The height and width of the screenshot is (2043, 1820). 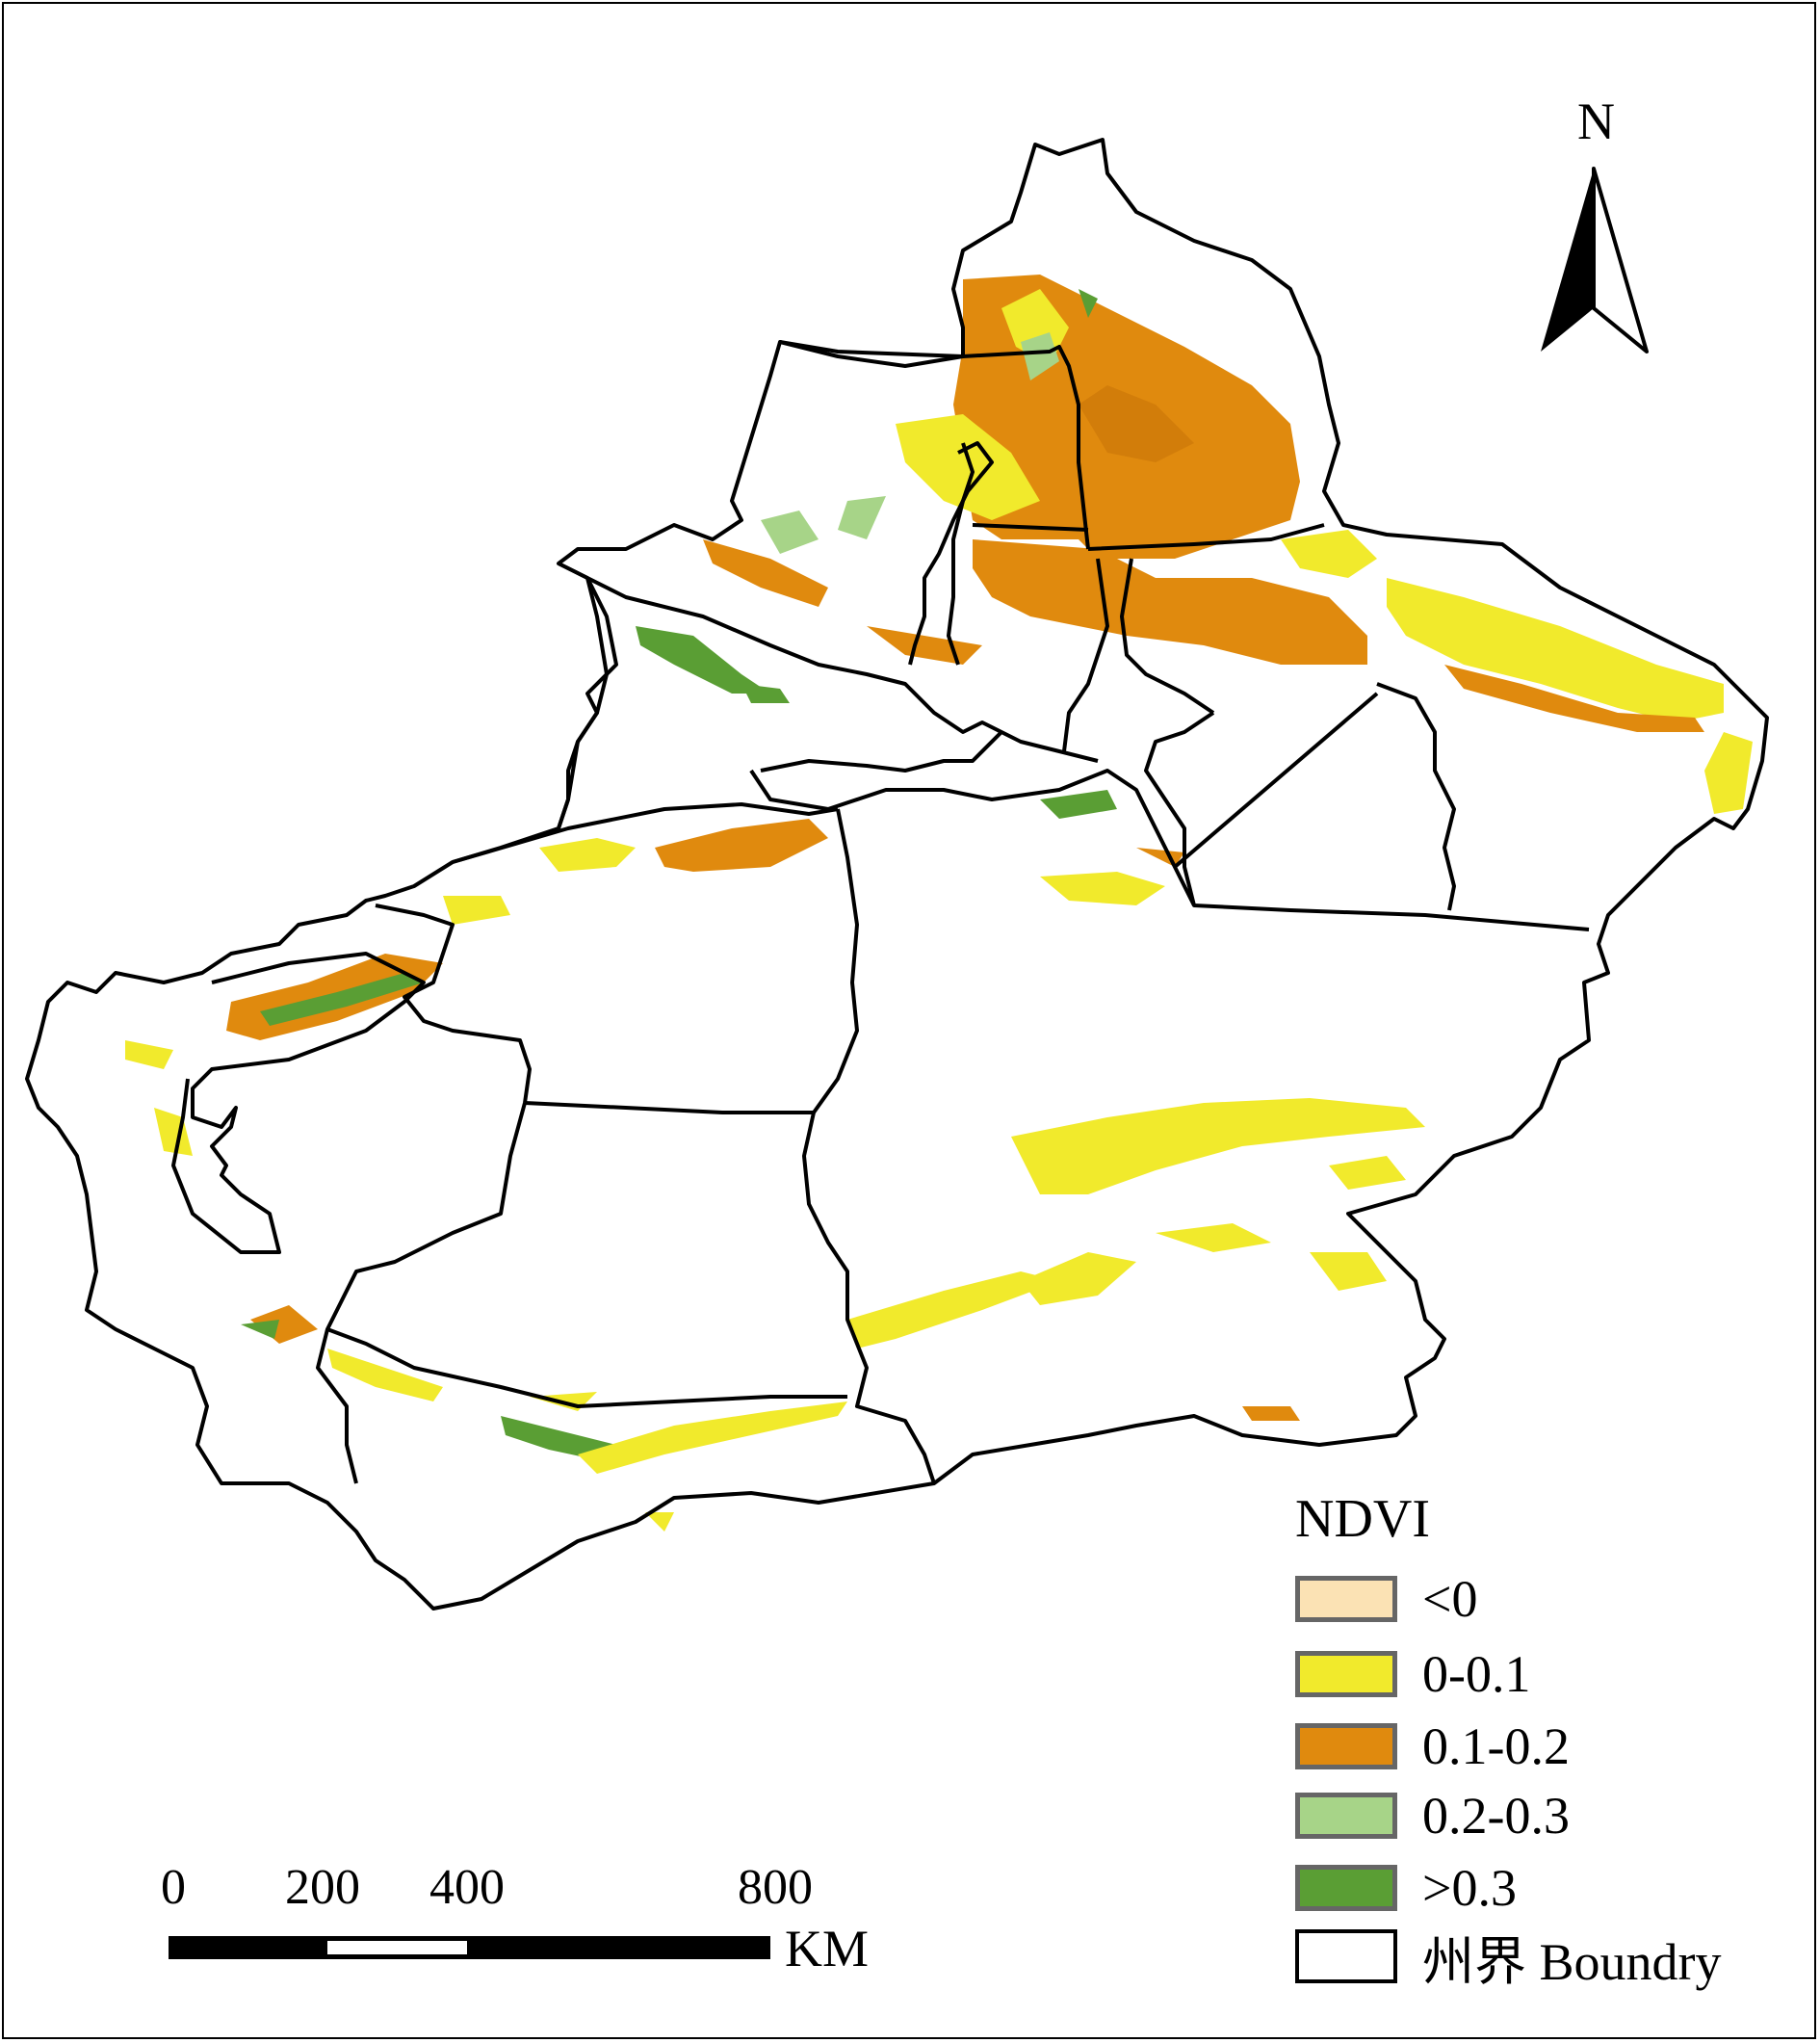 I want to click on legend-item-0-0.1: 0-0.1, so click(x=1413, y=1674).